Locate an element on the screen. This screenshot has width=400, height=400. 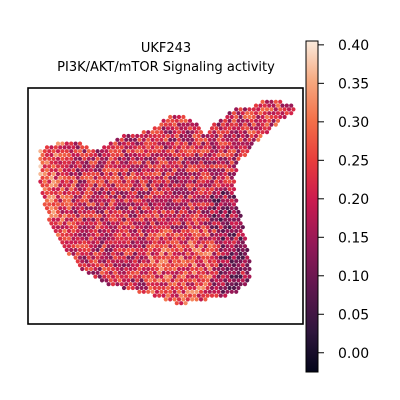
chart-title-line-1: UKF243 is located at coordinates (166, 48).